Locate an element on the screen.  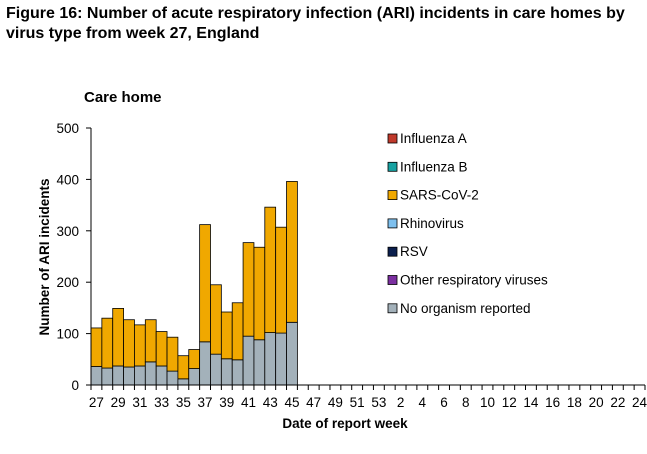
x-tick-label: 35 is located at coordinates (183, 402).